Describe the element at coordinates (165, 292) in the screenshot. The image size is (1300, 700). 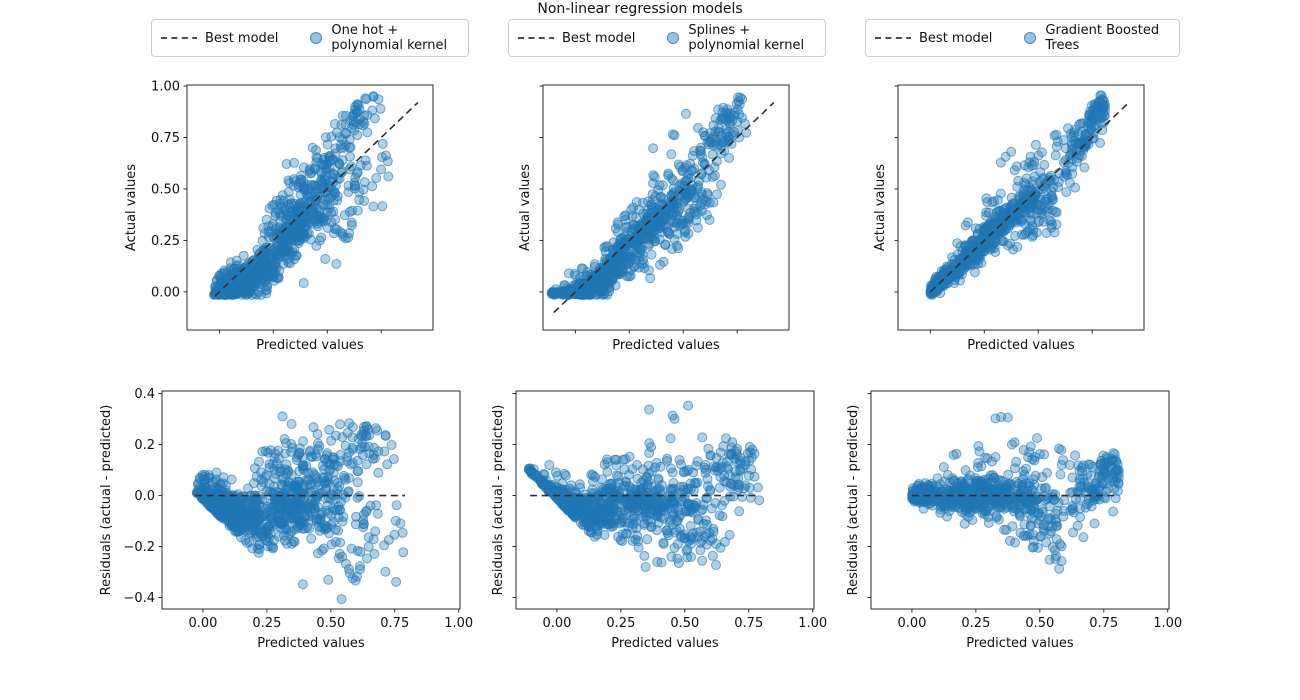
I see `y-tick-label: 0.00` at that location.